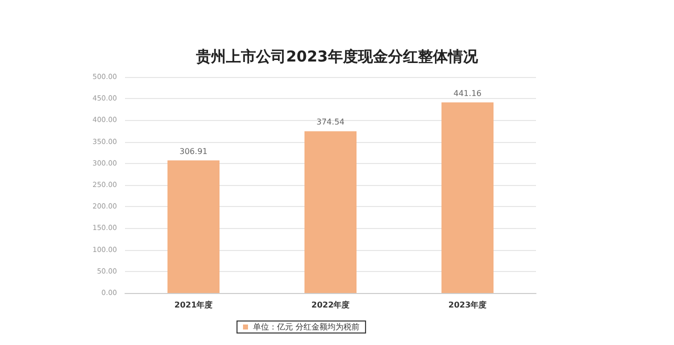 The height and width of the screenshot is (345, 674). What do you see at coordinates (194, 151) in the screenshot?
I see `data-label: 306.91` at bounding box center [194, 151].